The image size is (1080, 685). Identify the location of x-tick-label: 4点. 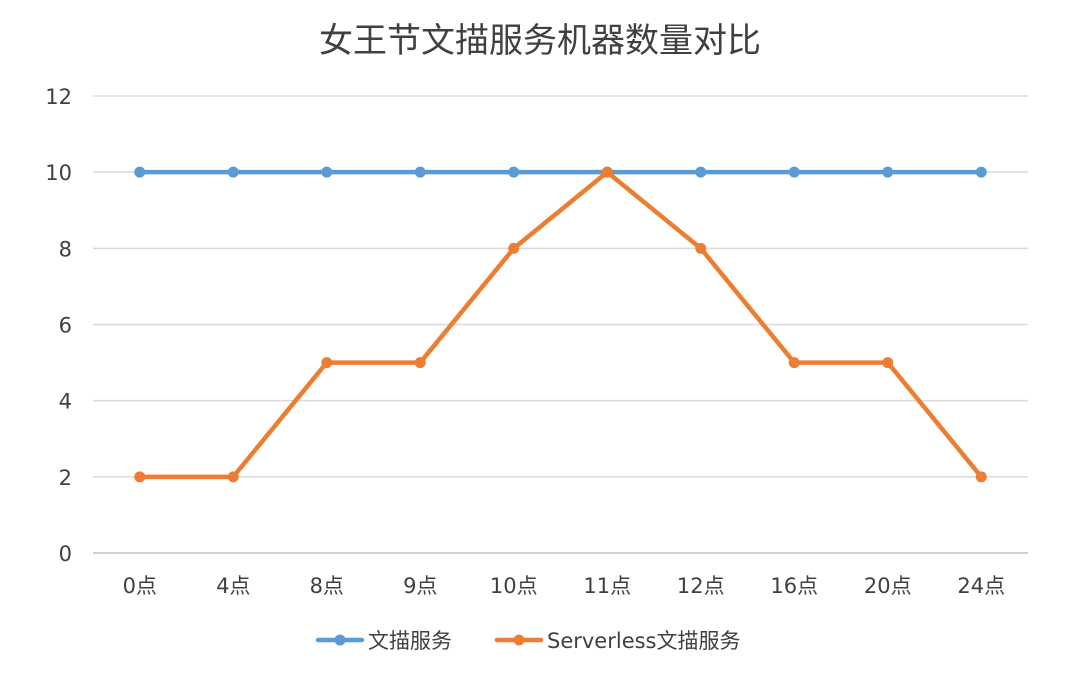
(233, 586).